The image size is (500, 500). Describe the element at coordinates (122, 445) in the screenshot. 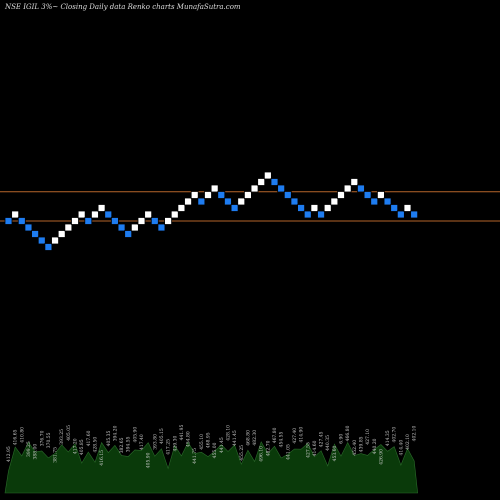

I see `volume-label: 382.65` at that location.